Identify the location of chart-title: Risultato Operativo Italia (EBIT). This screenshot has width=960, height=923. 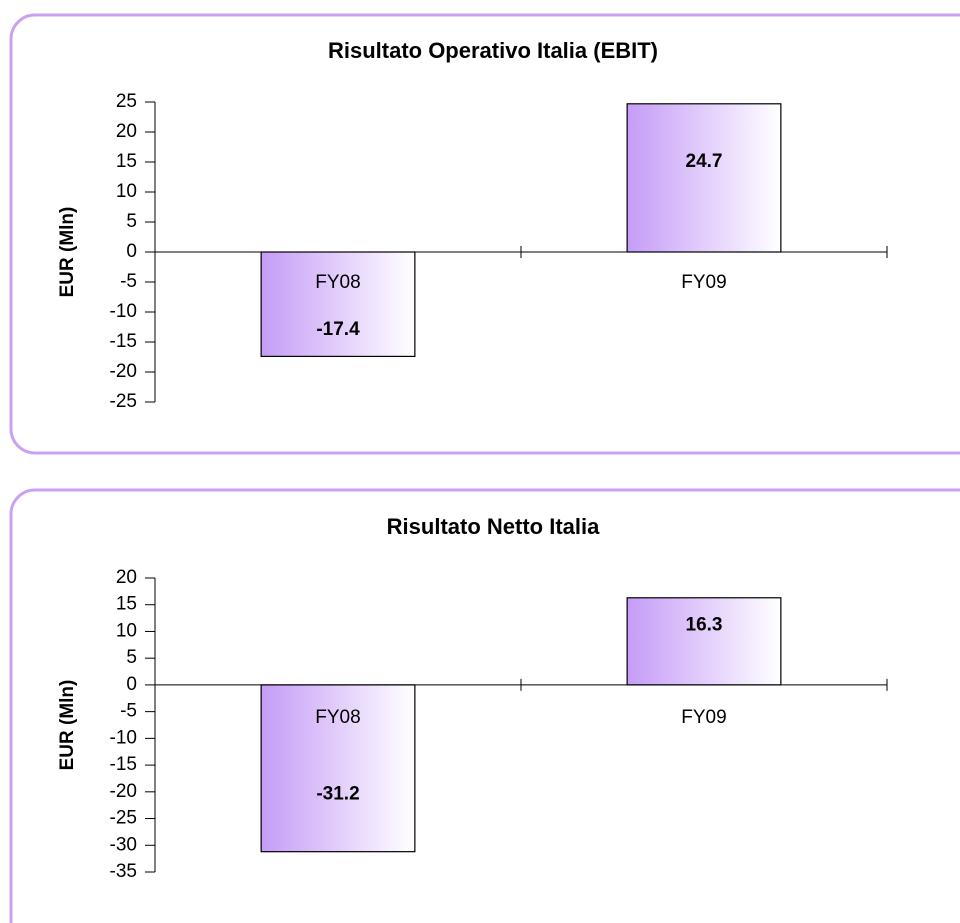
(493, 50).